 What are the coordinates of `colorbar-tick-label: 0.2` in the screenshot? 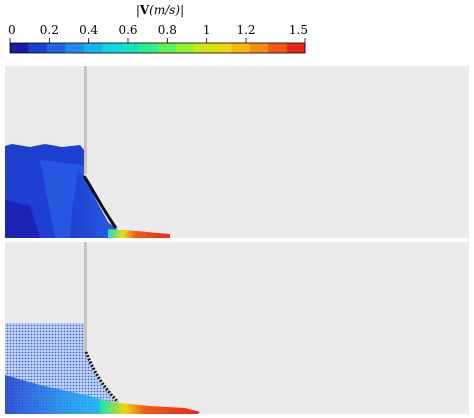 It's located at (49, 30).